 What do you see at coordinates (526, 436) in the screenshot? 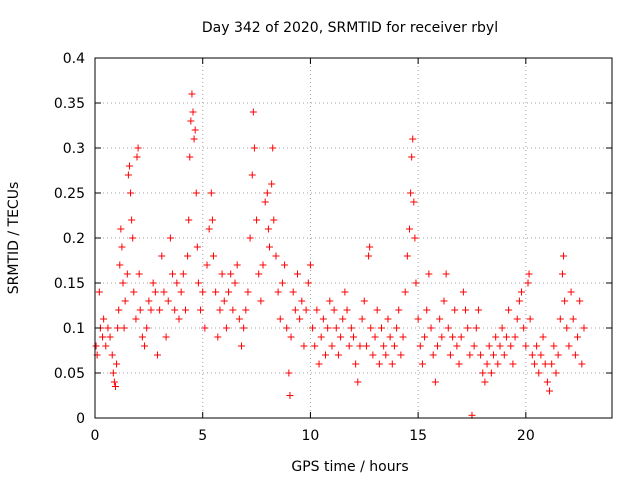
I see `x-tick-label: 20` at bounding box center [526, 436].